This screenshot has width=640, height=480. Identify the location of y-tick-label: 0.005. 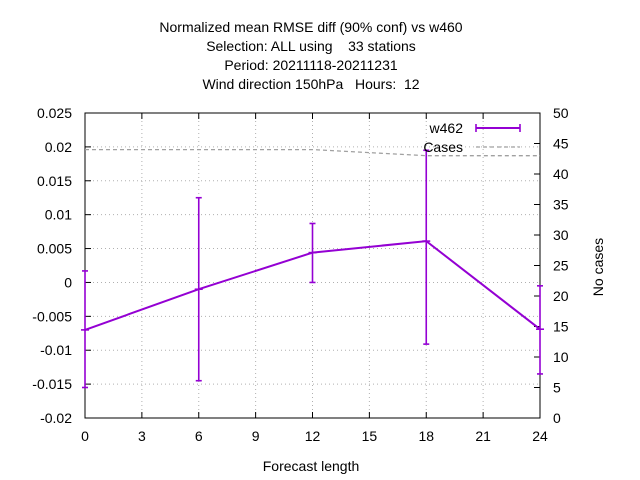
(54, 249).